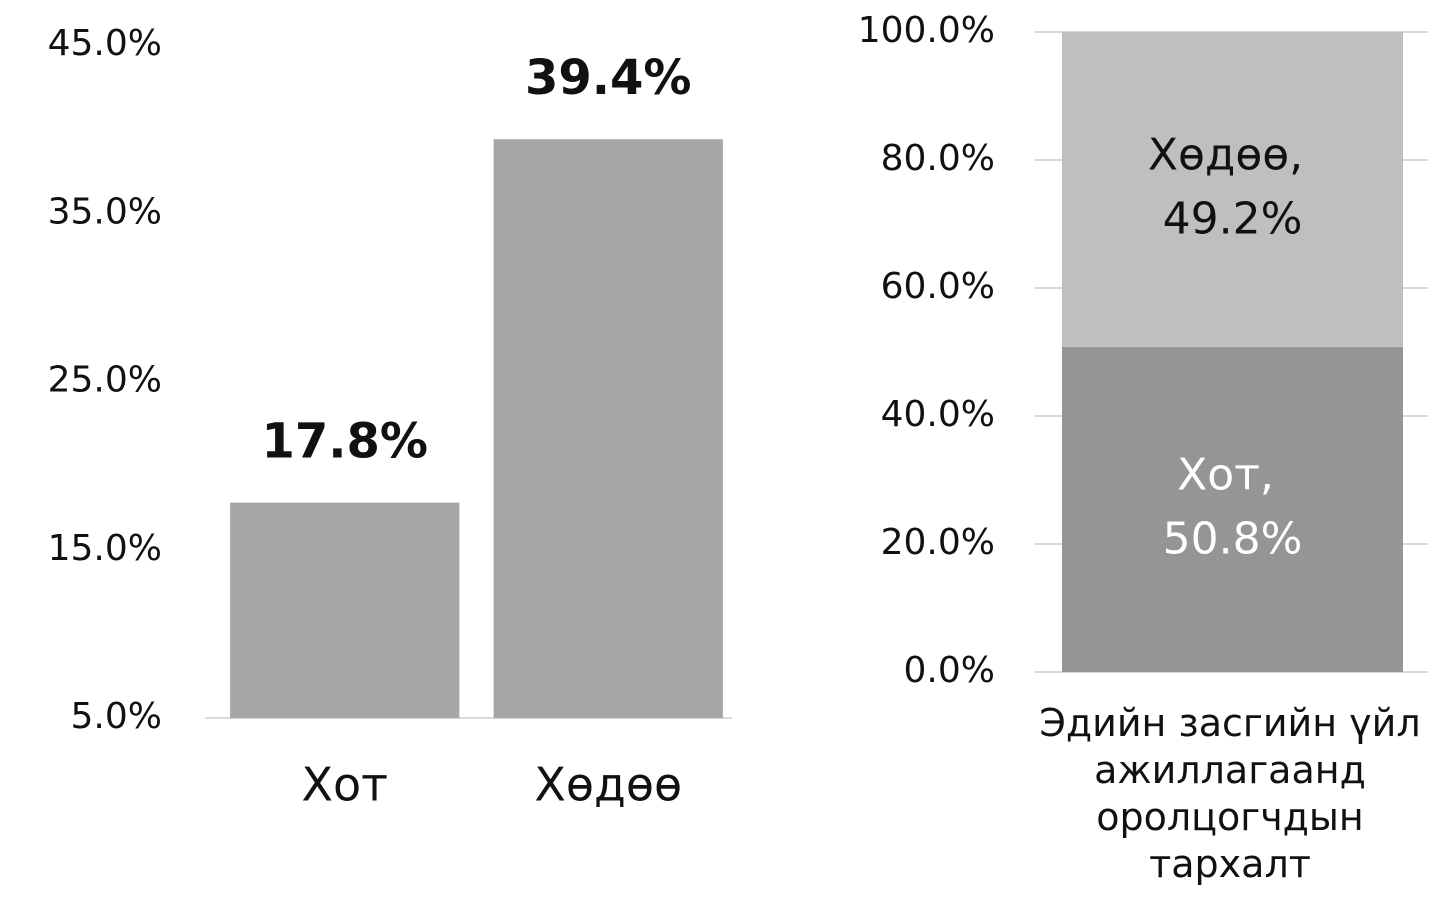 This screenshot has height=909, width=1431. What do you see at coordinates (105, 380) in the screenshot?
I see `y-tick-label: 25.0%` at bounding box center [105, 380].